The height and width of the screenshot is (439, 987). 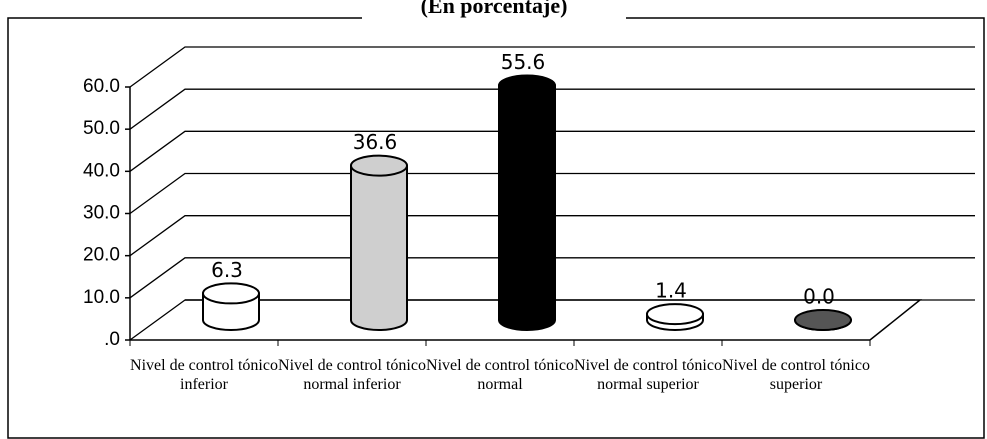 I want to click on y-tick-label: .0, so click(x=112, y=339).